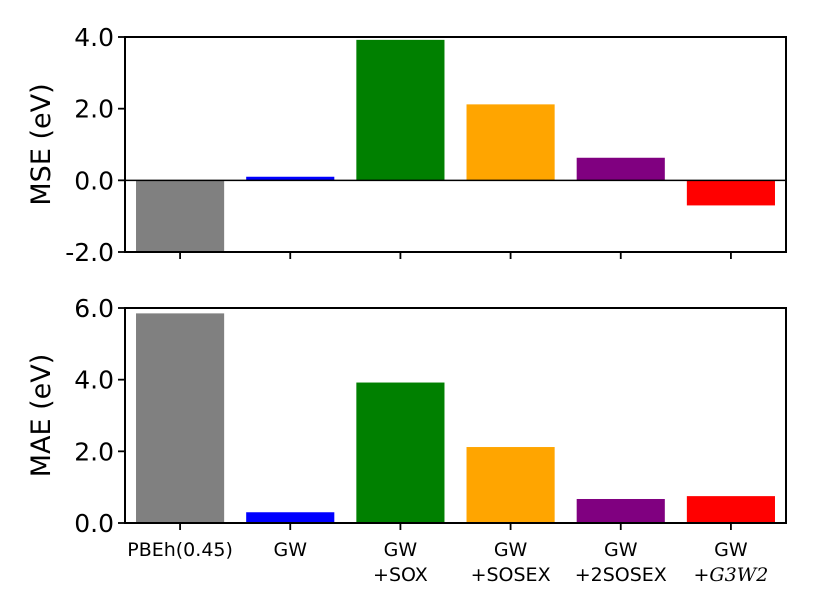 The image size is (814, 610). What do you see at coordinates (94, 308) in the screenshot?
I see `mae-ytick-label: 6.0` at bounding box center [94, 308].